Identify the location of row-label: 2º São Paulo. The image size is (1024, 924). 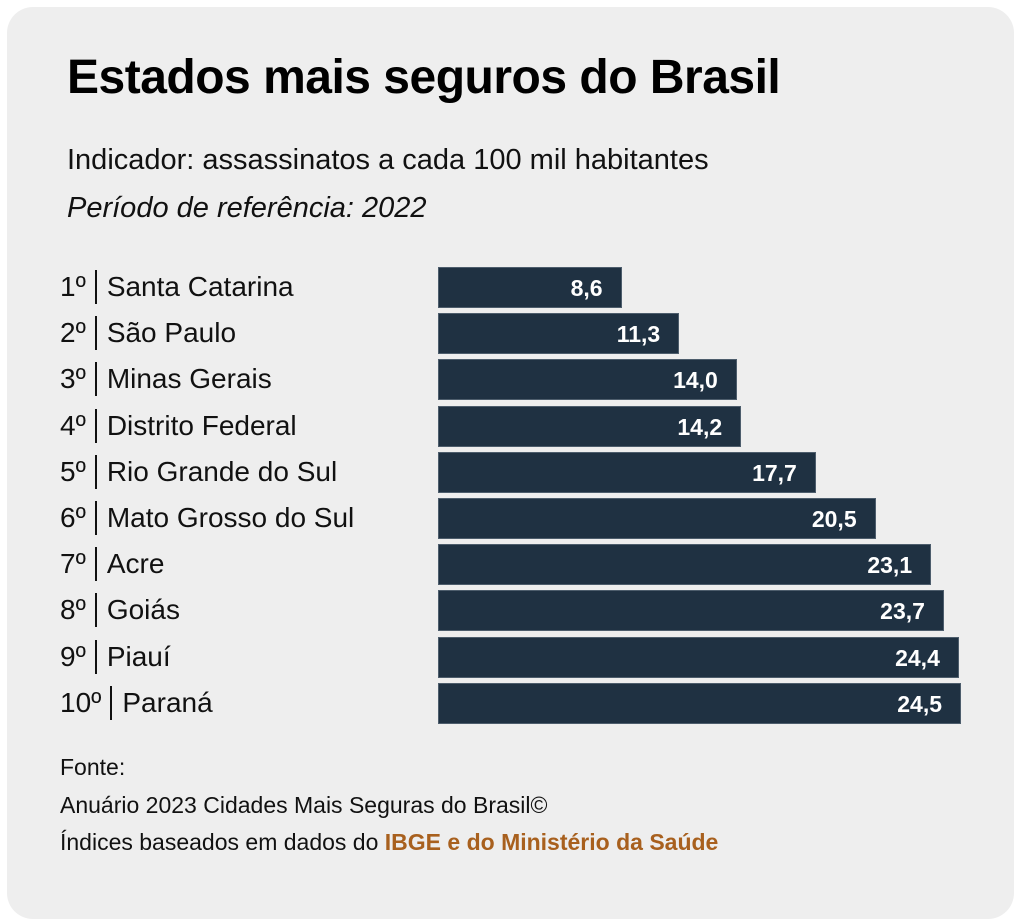
(148, 333).